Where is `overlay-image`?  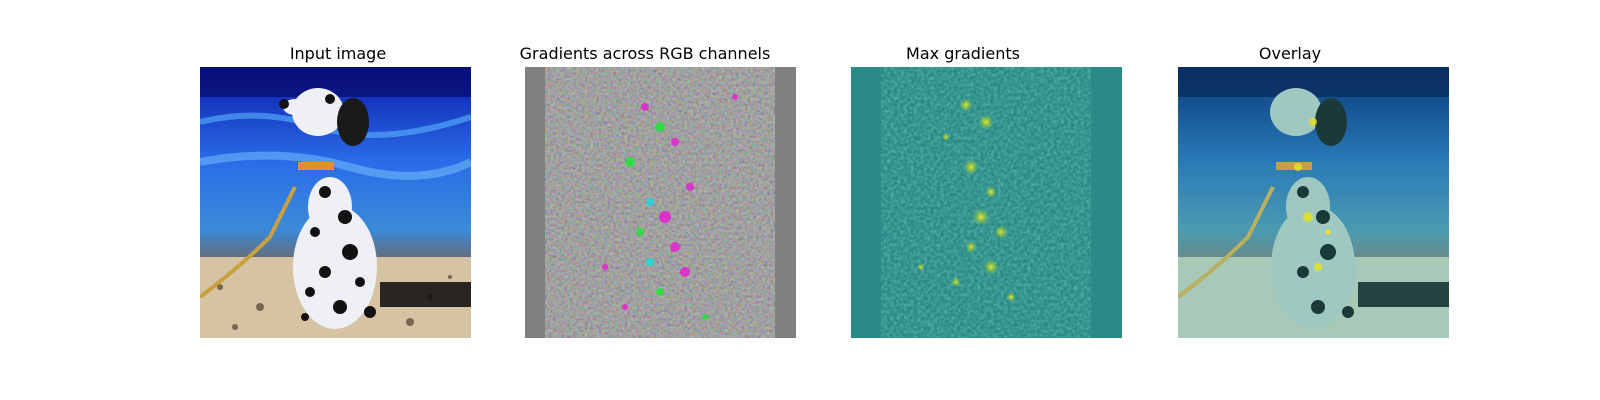 overlay-image is located at coordinates (1313, 202).